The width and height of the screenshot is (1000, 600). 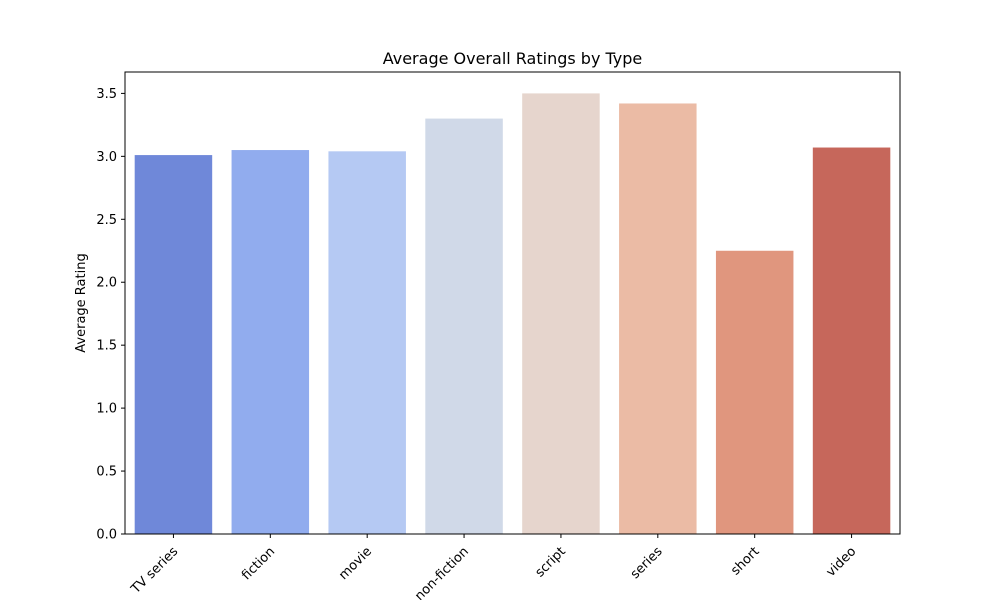 I want to click on y-tick-label: 3.0, so click(x=106, y=157).